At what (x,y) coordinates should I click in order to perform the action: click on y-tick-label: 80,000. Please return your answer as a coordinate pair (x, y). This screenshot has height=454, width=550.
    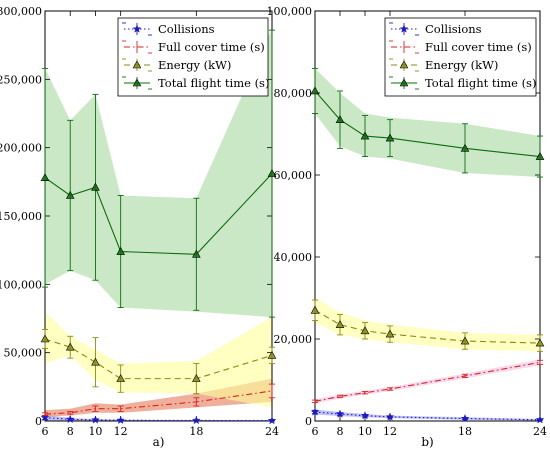
    Looking at the image, I should click on (293, 93).